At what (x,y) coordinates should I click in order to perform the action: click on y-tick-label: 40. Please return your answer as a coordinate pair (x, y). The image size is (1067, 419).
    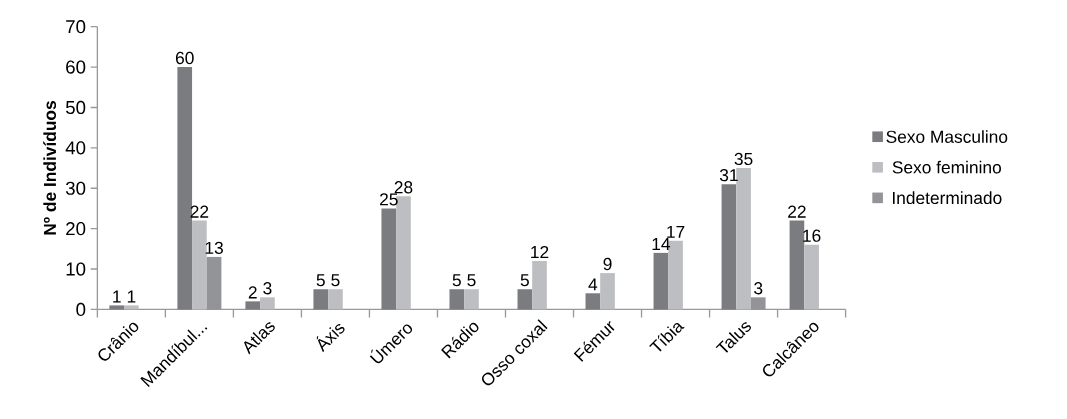
    Looking at the image, I should click on (75, 148).